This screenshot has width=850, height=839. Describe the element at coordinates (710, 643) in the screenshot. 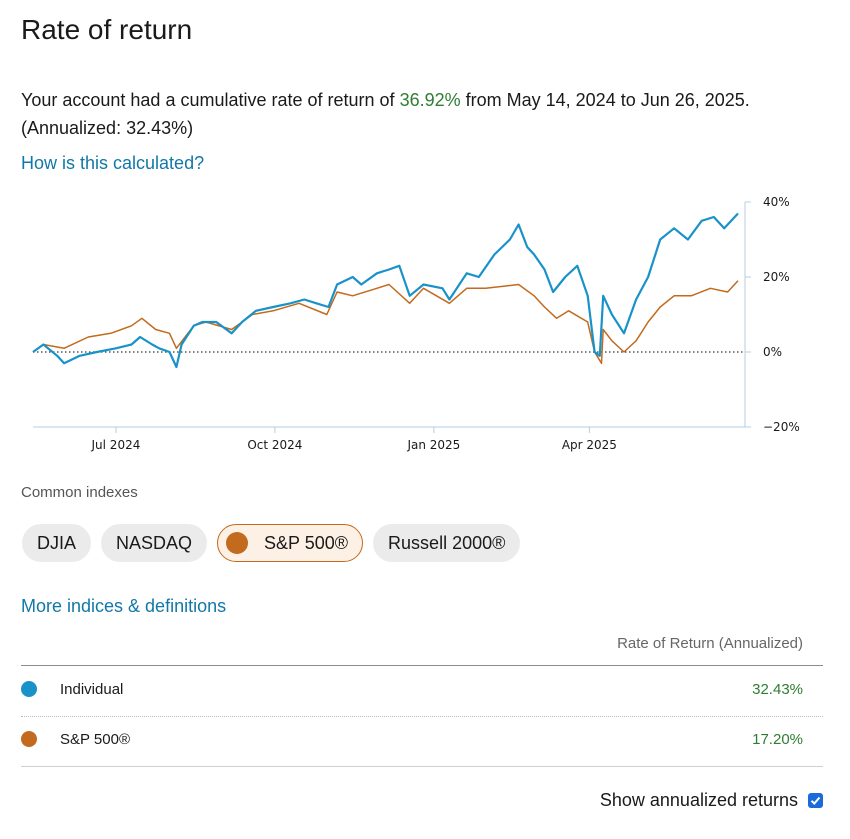

I see `table-header: Rate of Return (Annualized)` at that location.